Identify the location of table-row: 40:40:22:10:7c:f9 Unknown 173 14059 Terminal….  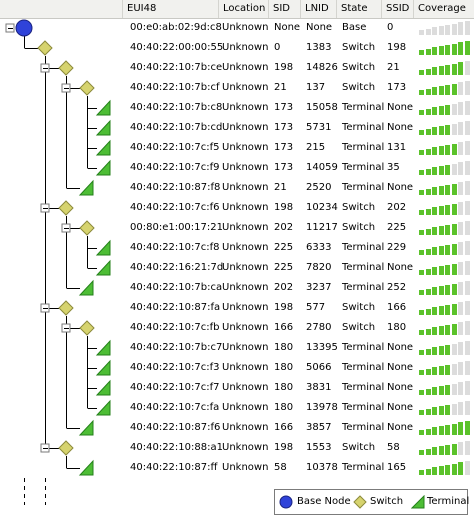
(298, 168).